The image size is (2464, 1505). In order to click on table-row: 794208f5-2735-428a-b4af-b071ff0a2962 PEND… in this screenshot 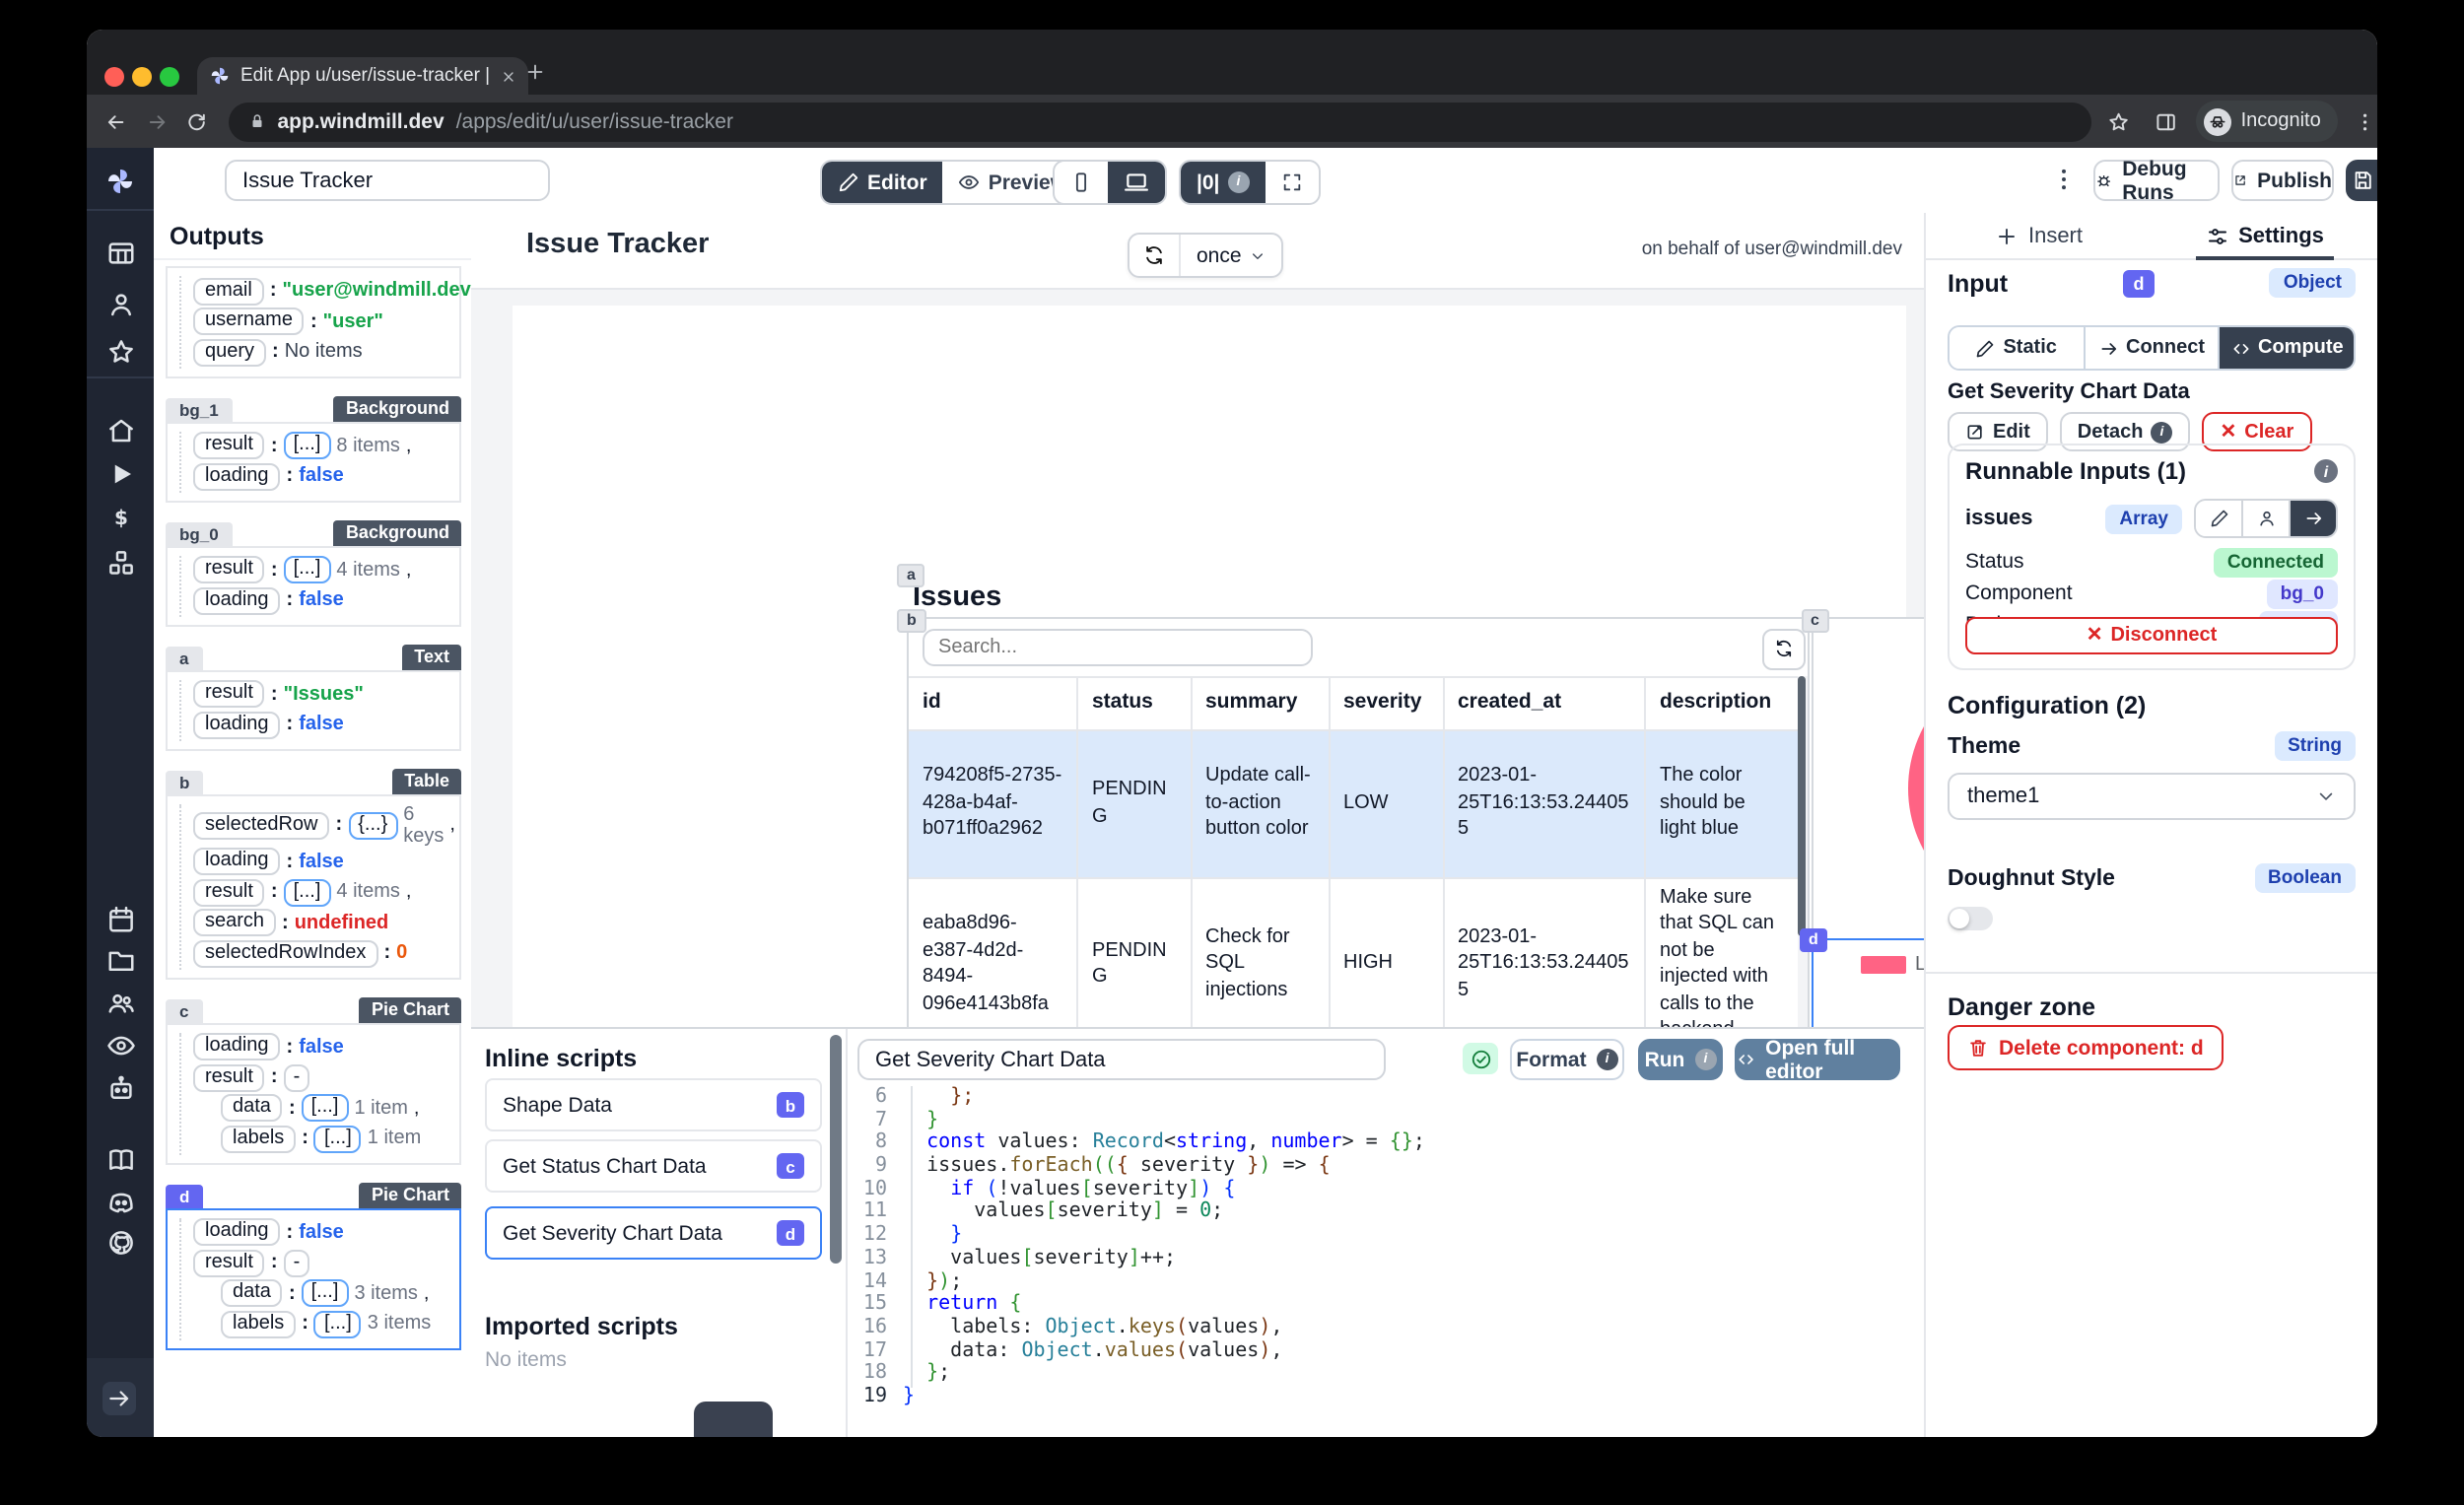, I will do `click(1354, 803)`.